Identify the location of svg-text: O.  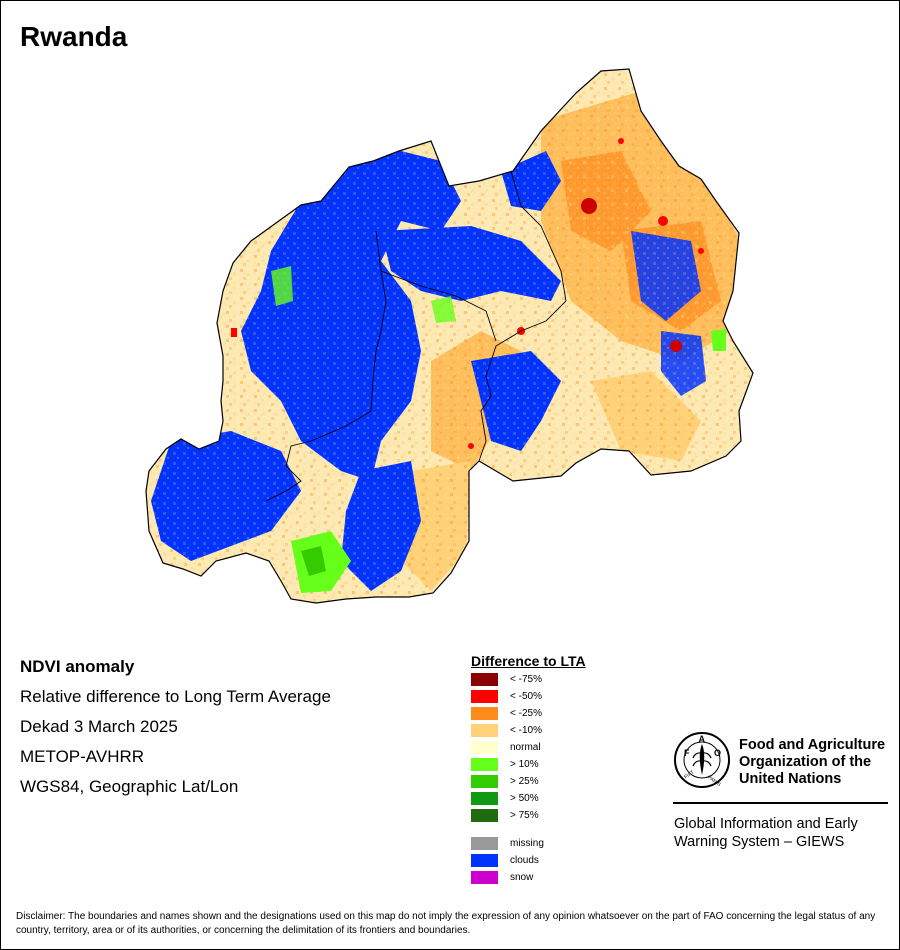
(717, 753).